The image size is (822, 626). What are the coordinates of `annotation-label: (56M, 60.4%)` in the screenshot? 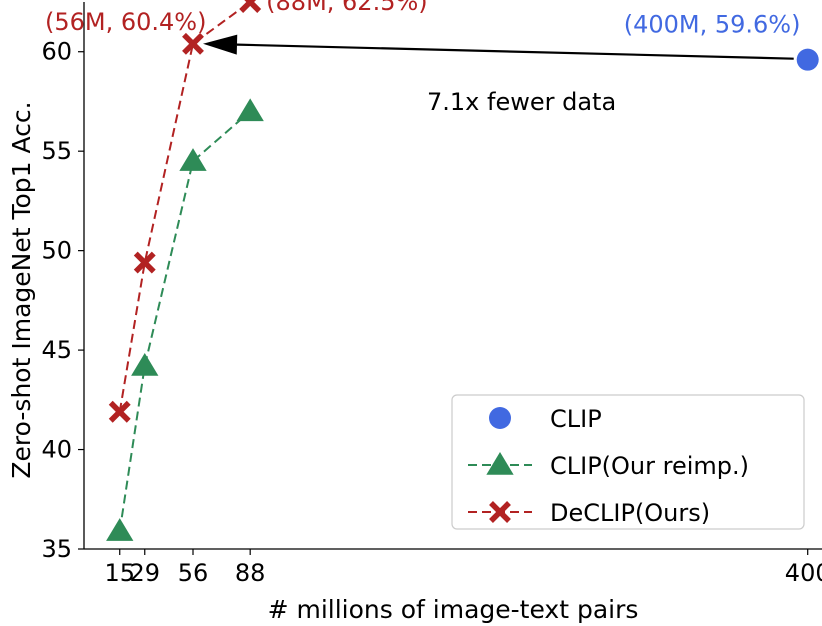 It's located at (125, 22).